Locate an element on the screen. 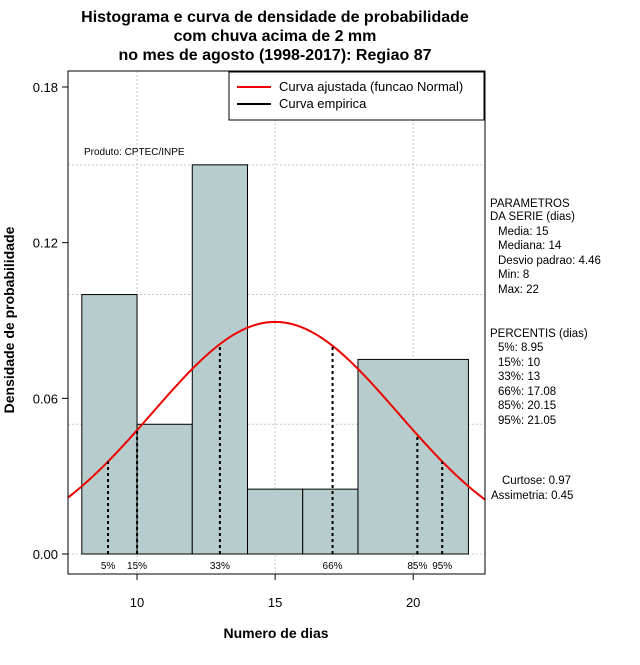 Image resolution: width=640 pixels, height=665 pixels. parametros-line: Mediana: 14 is located at coordinates (530, 246).